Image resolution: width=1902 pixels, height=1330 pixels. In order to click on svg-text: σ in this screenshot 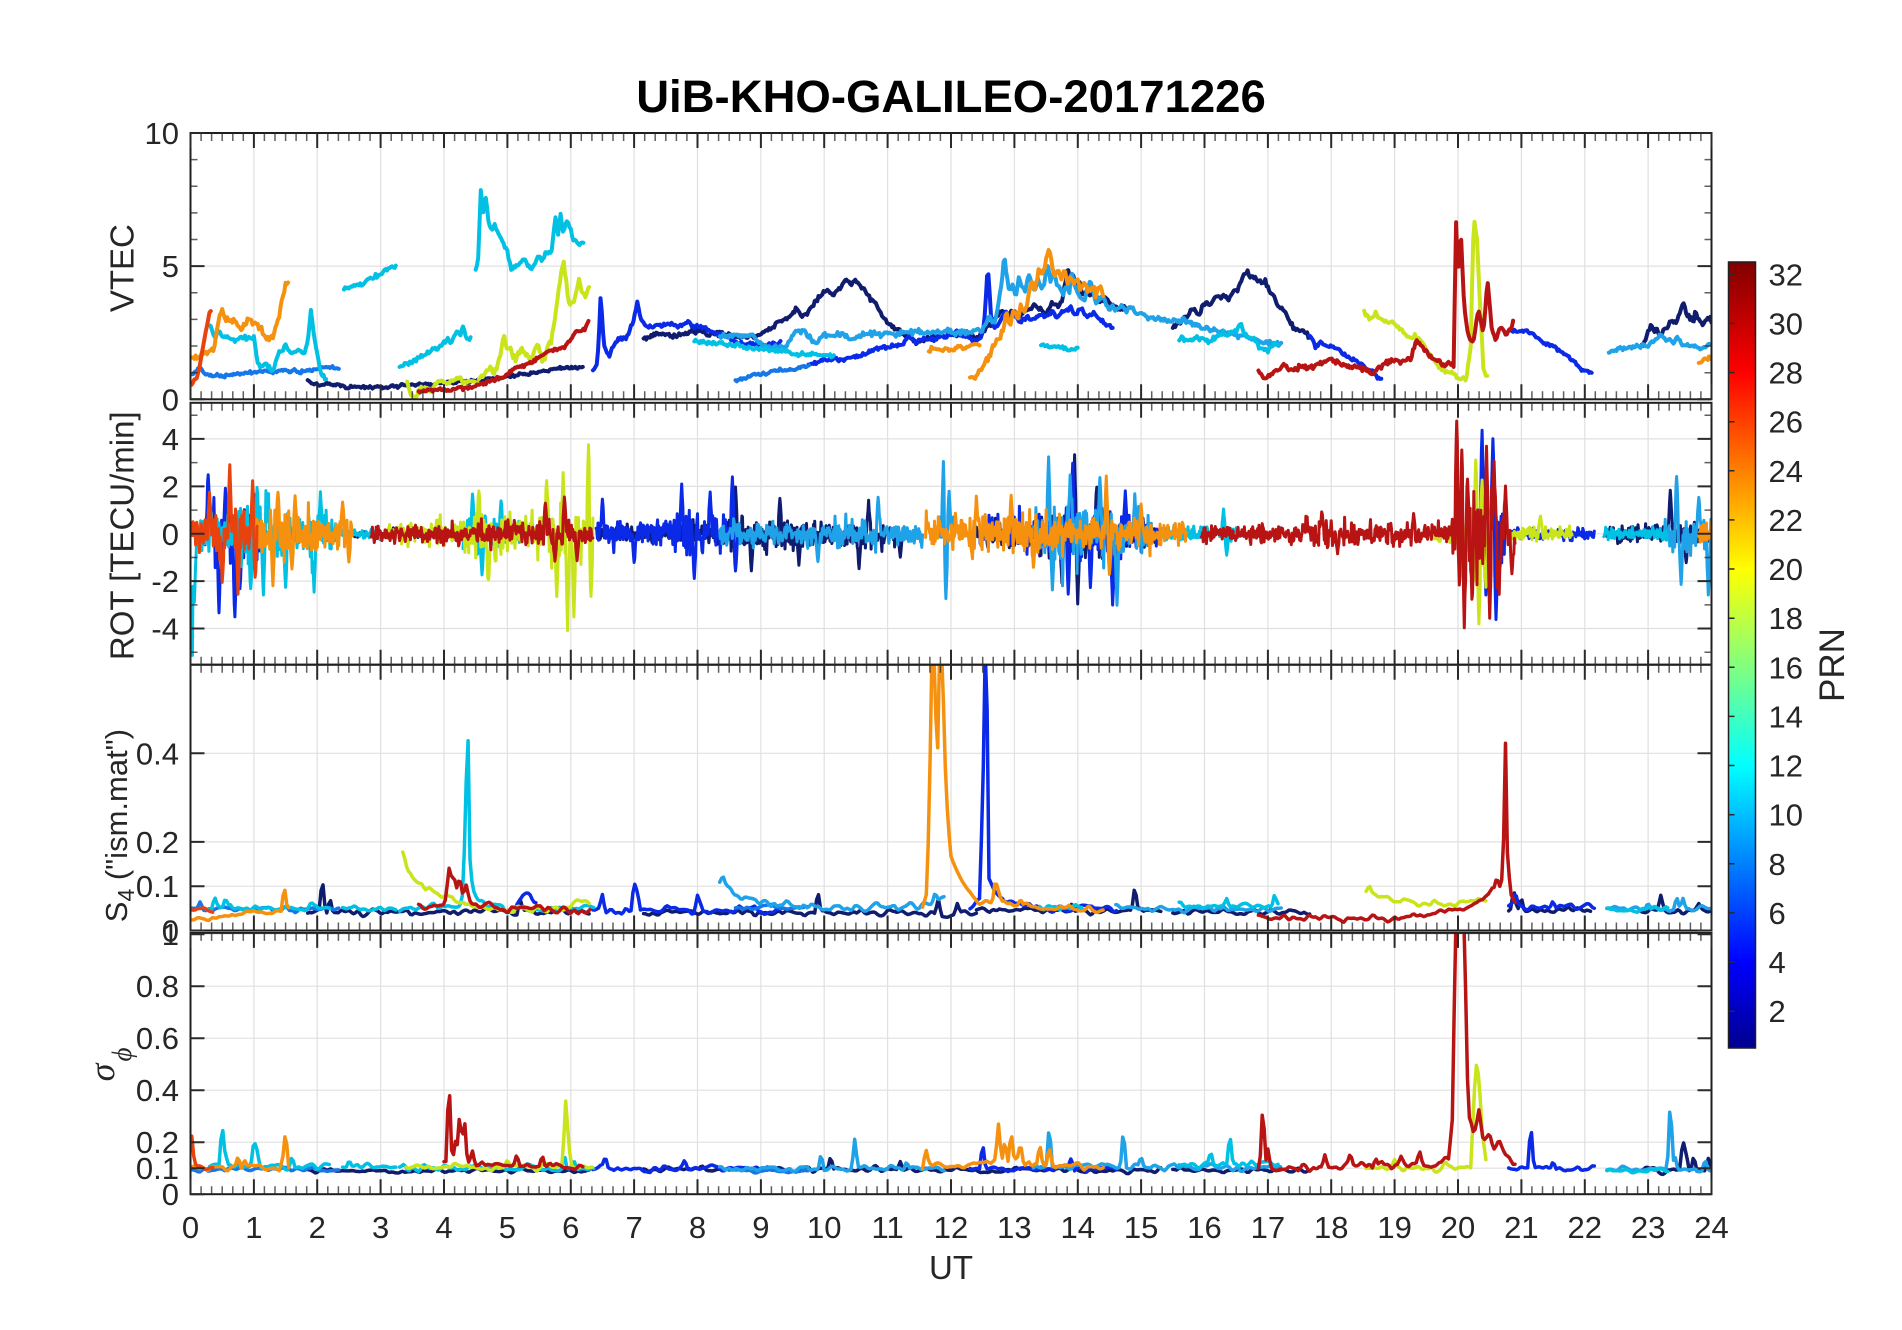, I will do `click(102, 1071)`.